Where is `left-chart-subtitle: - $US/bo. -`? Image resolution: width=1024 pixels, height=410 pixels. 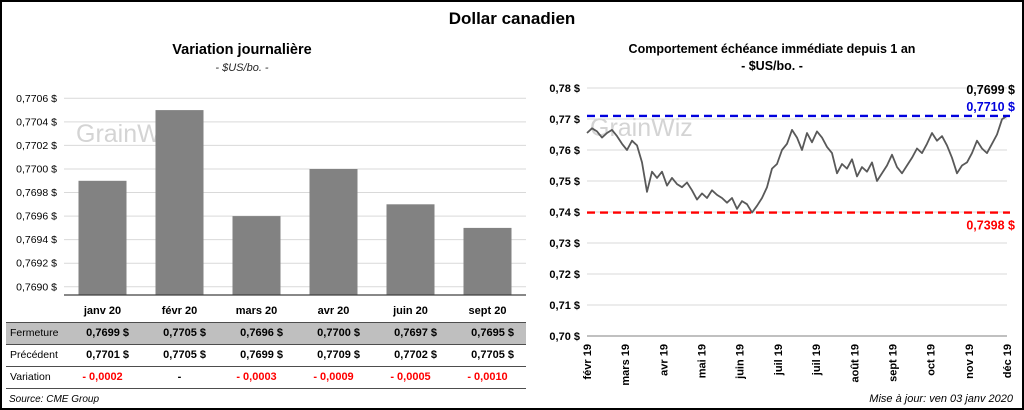
left-chart-subtitle: - $US/bo. - is located at coordinates (242, 68).